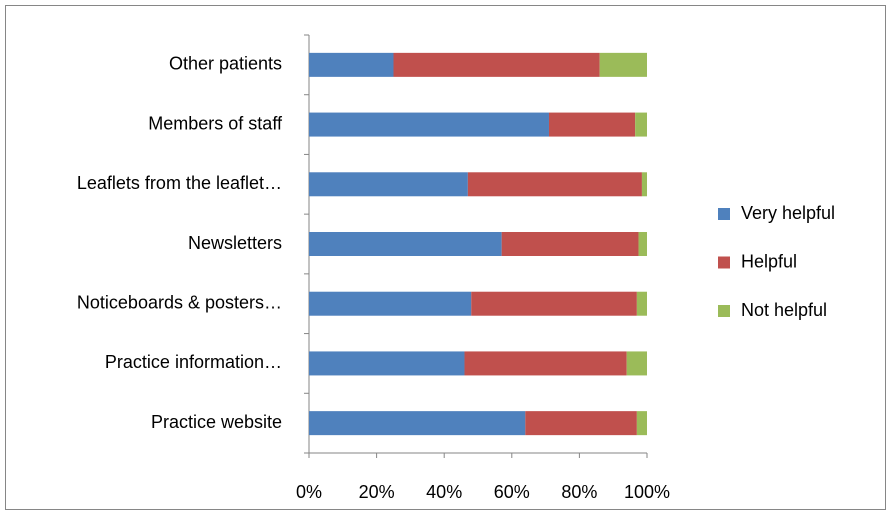  What do you see at coordinates (769, 261) in the screenshot?
I see `legend-label: Helpful` at bounding box center [769, 261].